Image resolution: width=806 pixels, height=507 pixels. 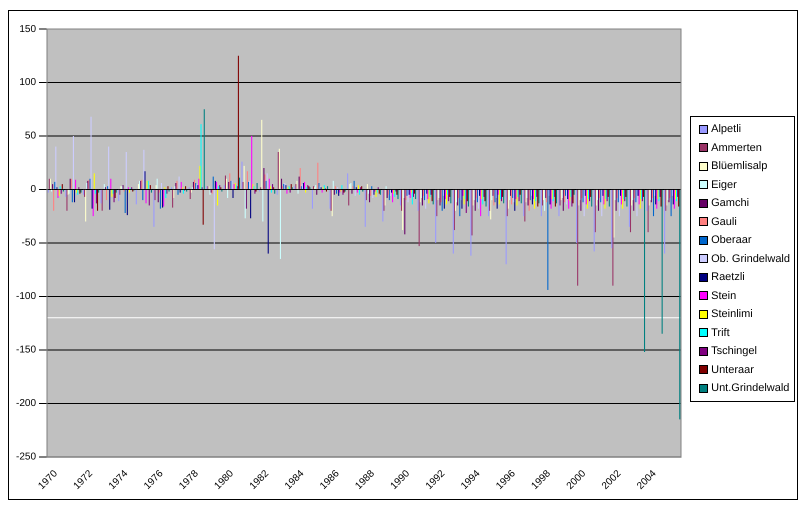 I want to click on legend-label: Ammerten, so click(x=736, y=148).